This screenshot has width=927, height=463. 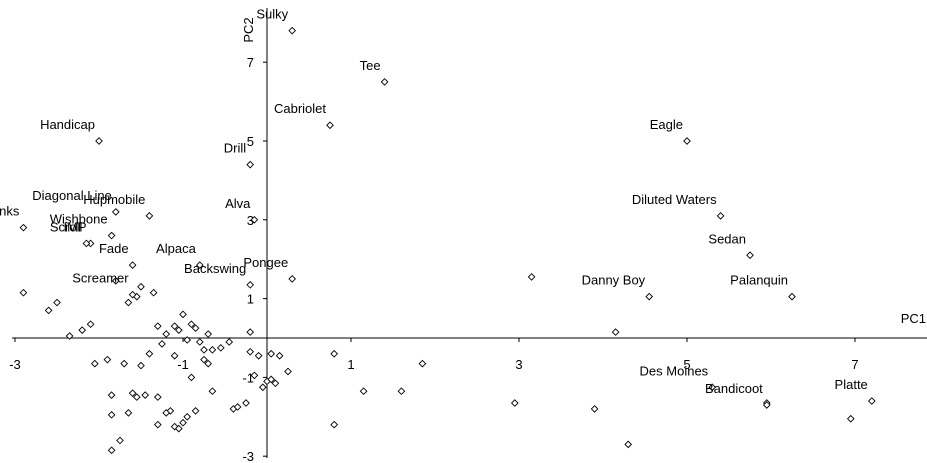 I want to click on point-label: Fade, so click(x=114, y=248).